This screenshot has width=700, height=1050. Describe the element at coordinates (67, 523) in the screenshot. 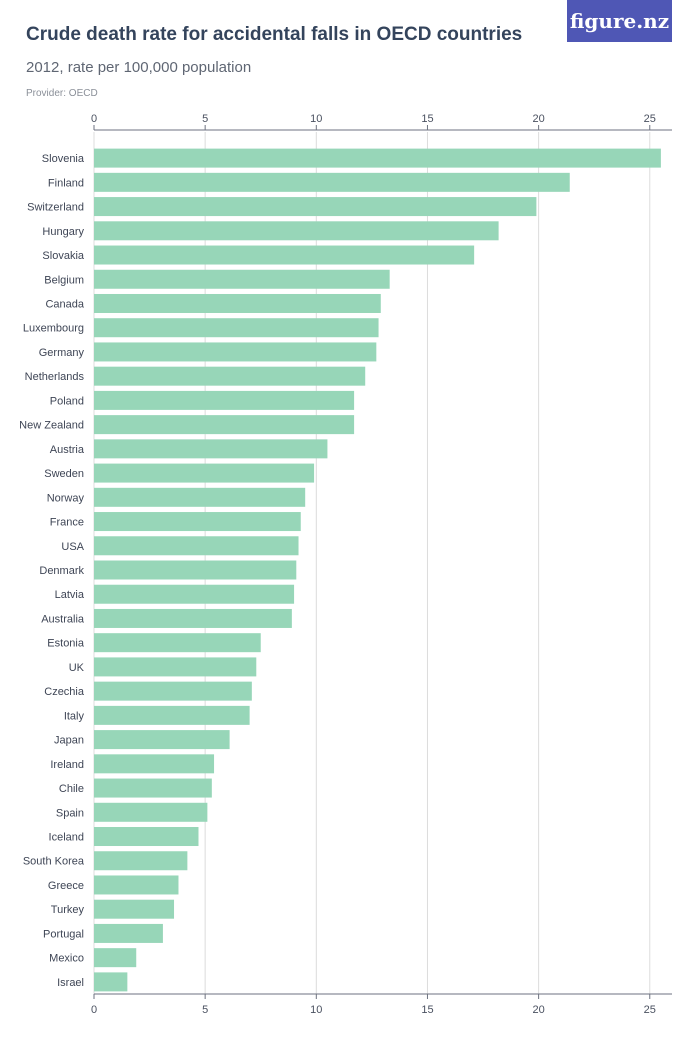

I see `category-label: France` at that location.